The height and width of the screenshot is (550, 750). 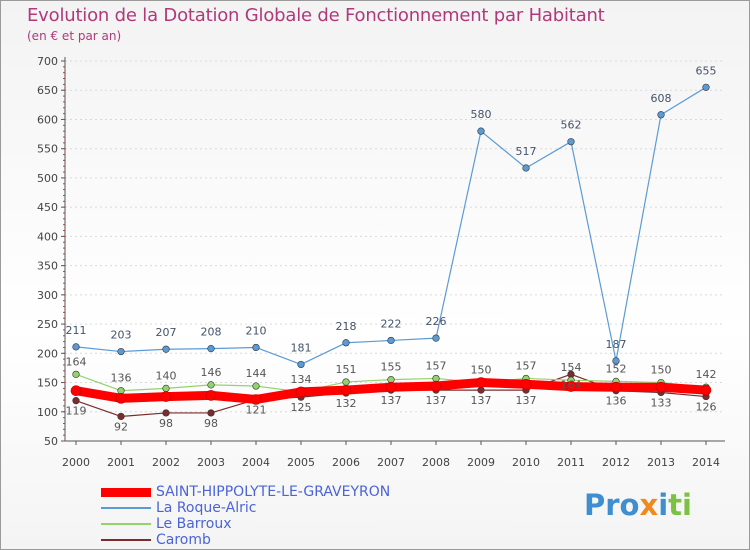 What do you see at coordinates (612, 505) in the screenshot?
I see `logo-part-pro: Pro` at bounding box center [612, 505].